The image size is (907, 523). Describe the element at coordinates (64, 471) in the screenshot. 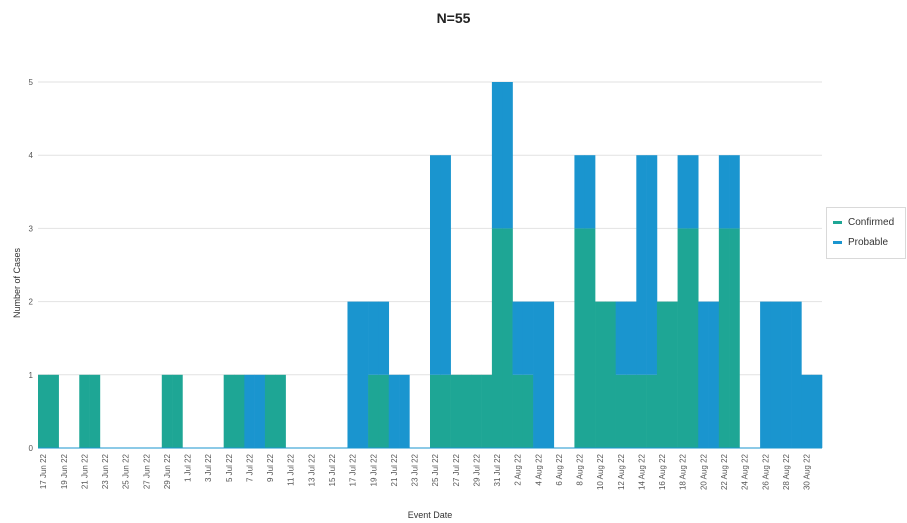

I see `x-tick-label: 19 Jun 22` at that location.